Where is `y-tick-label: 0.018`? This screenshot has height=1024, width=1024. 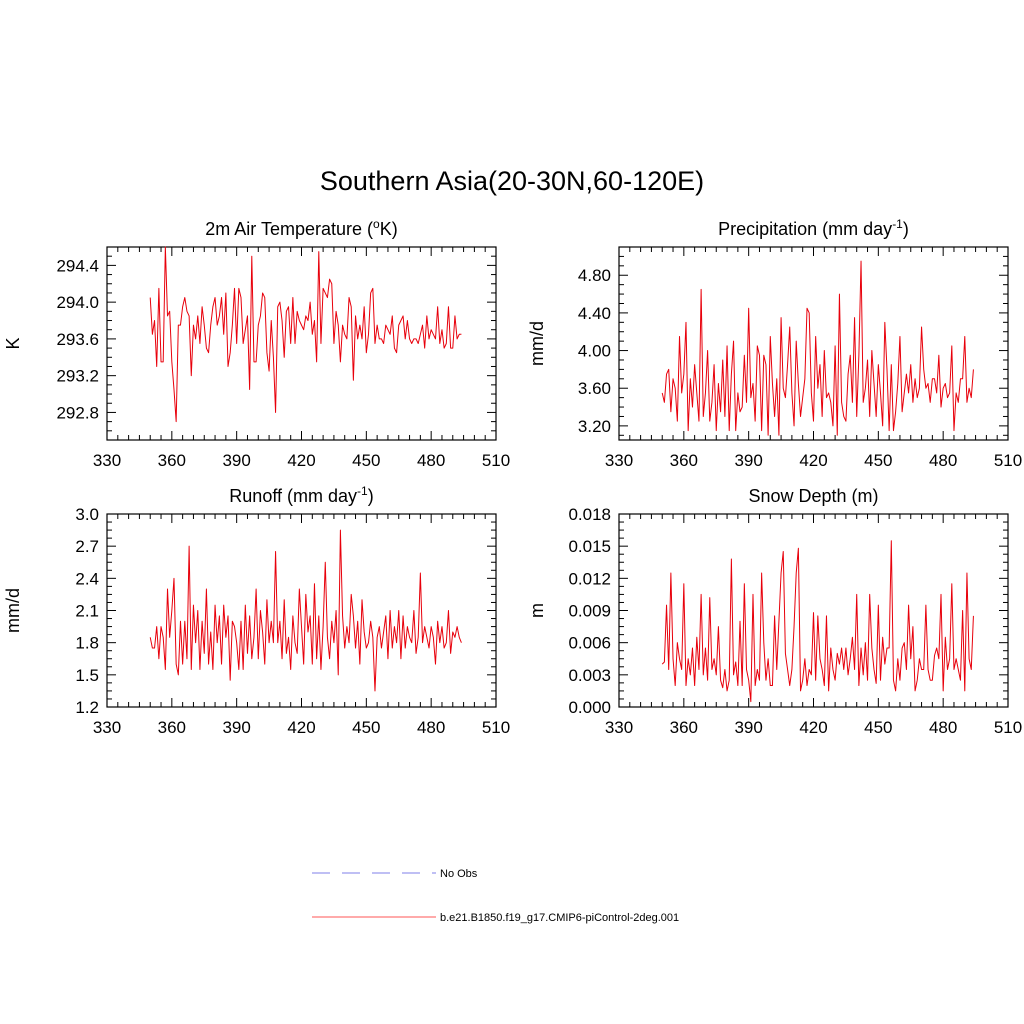
y-tick-label: 0.018 is located at coordinates (589, 514).